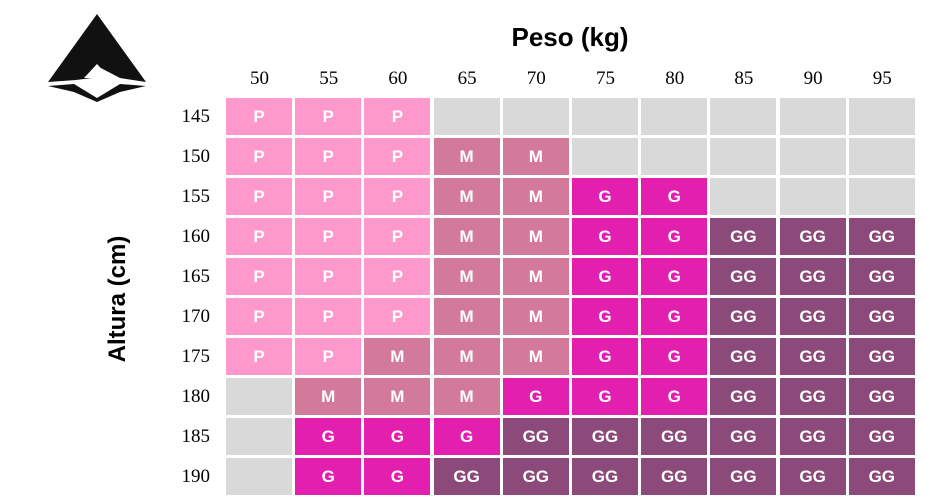  Describe the element at coordinates (196, 396) in the screenshot. I see `row-header: 180` at that location.